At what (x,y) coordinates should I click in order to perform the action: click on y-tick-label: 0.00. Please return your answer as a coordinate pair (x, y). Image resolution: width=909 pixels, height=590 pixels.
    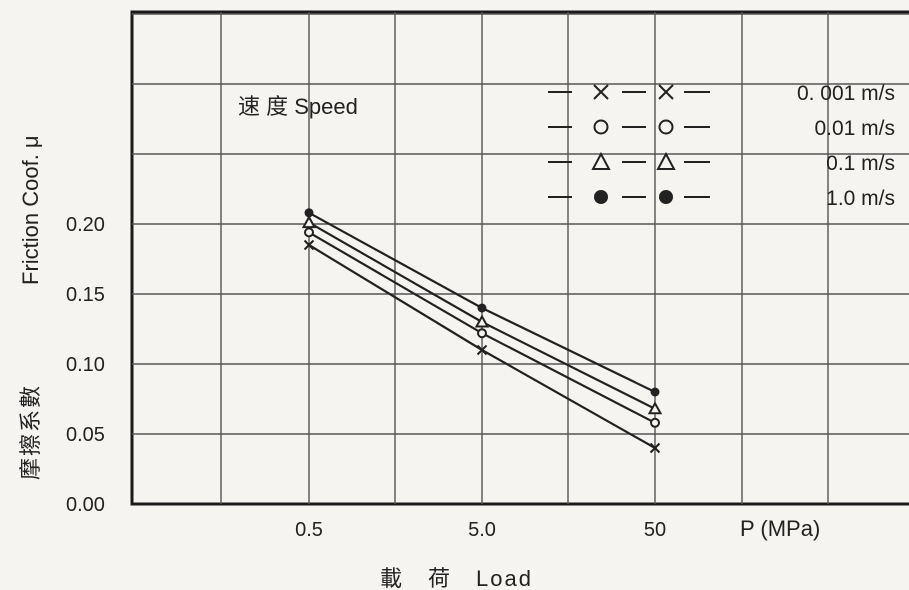
    Looking at the image, I should click on (85, 505).